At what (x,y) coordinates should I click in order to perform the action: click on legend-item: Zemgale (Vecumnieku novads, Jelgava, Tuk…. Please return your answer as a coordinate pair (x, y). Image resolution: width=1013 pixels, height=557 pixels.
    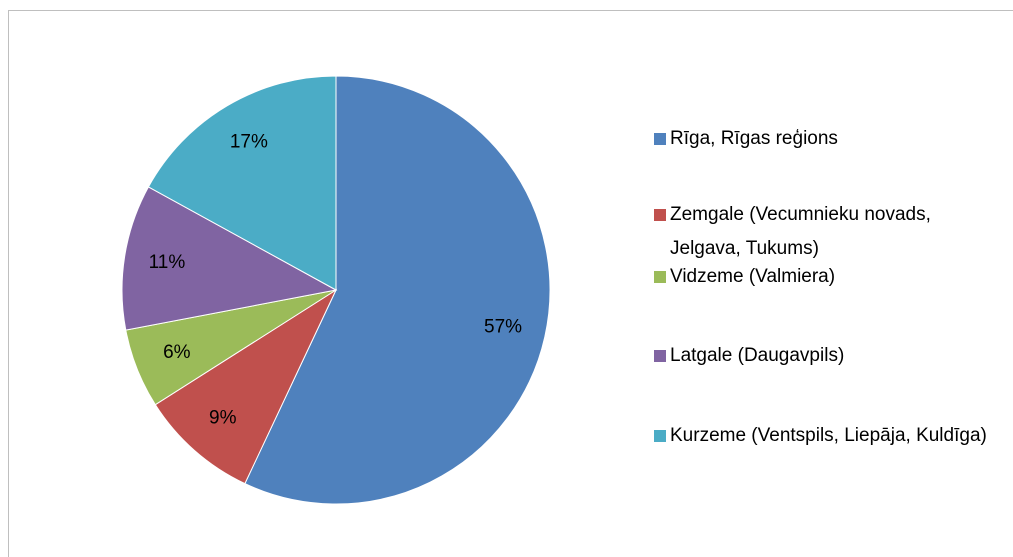
    Looking at the image, I should click on (826, 232).